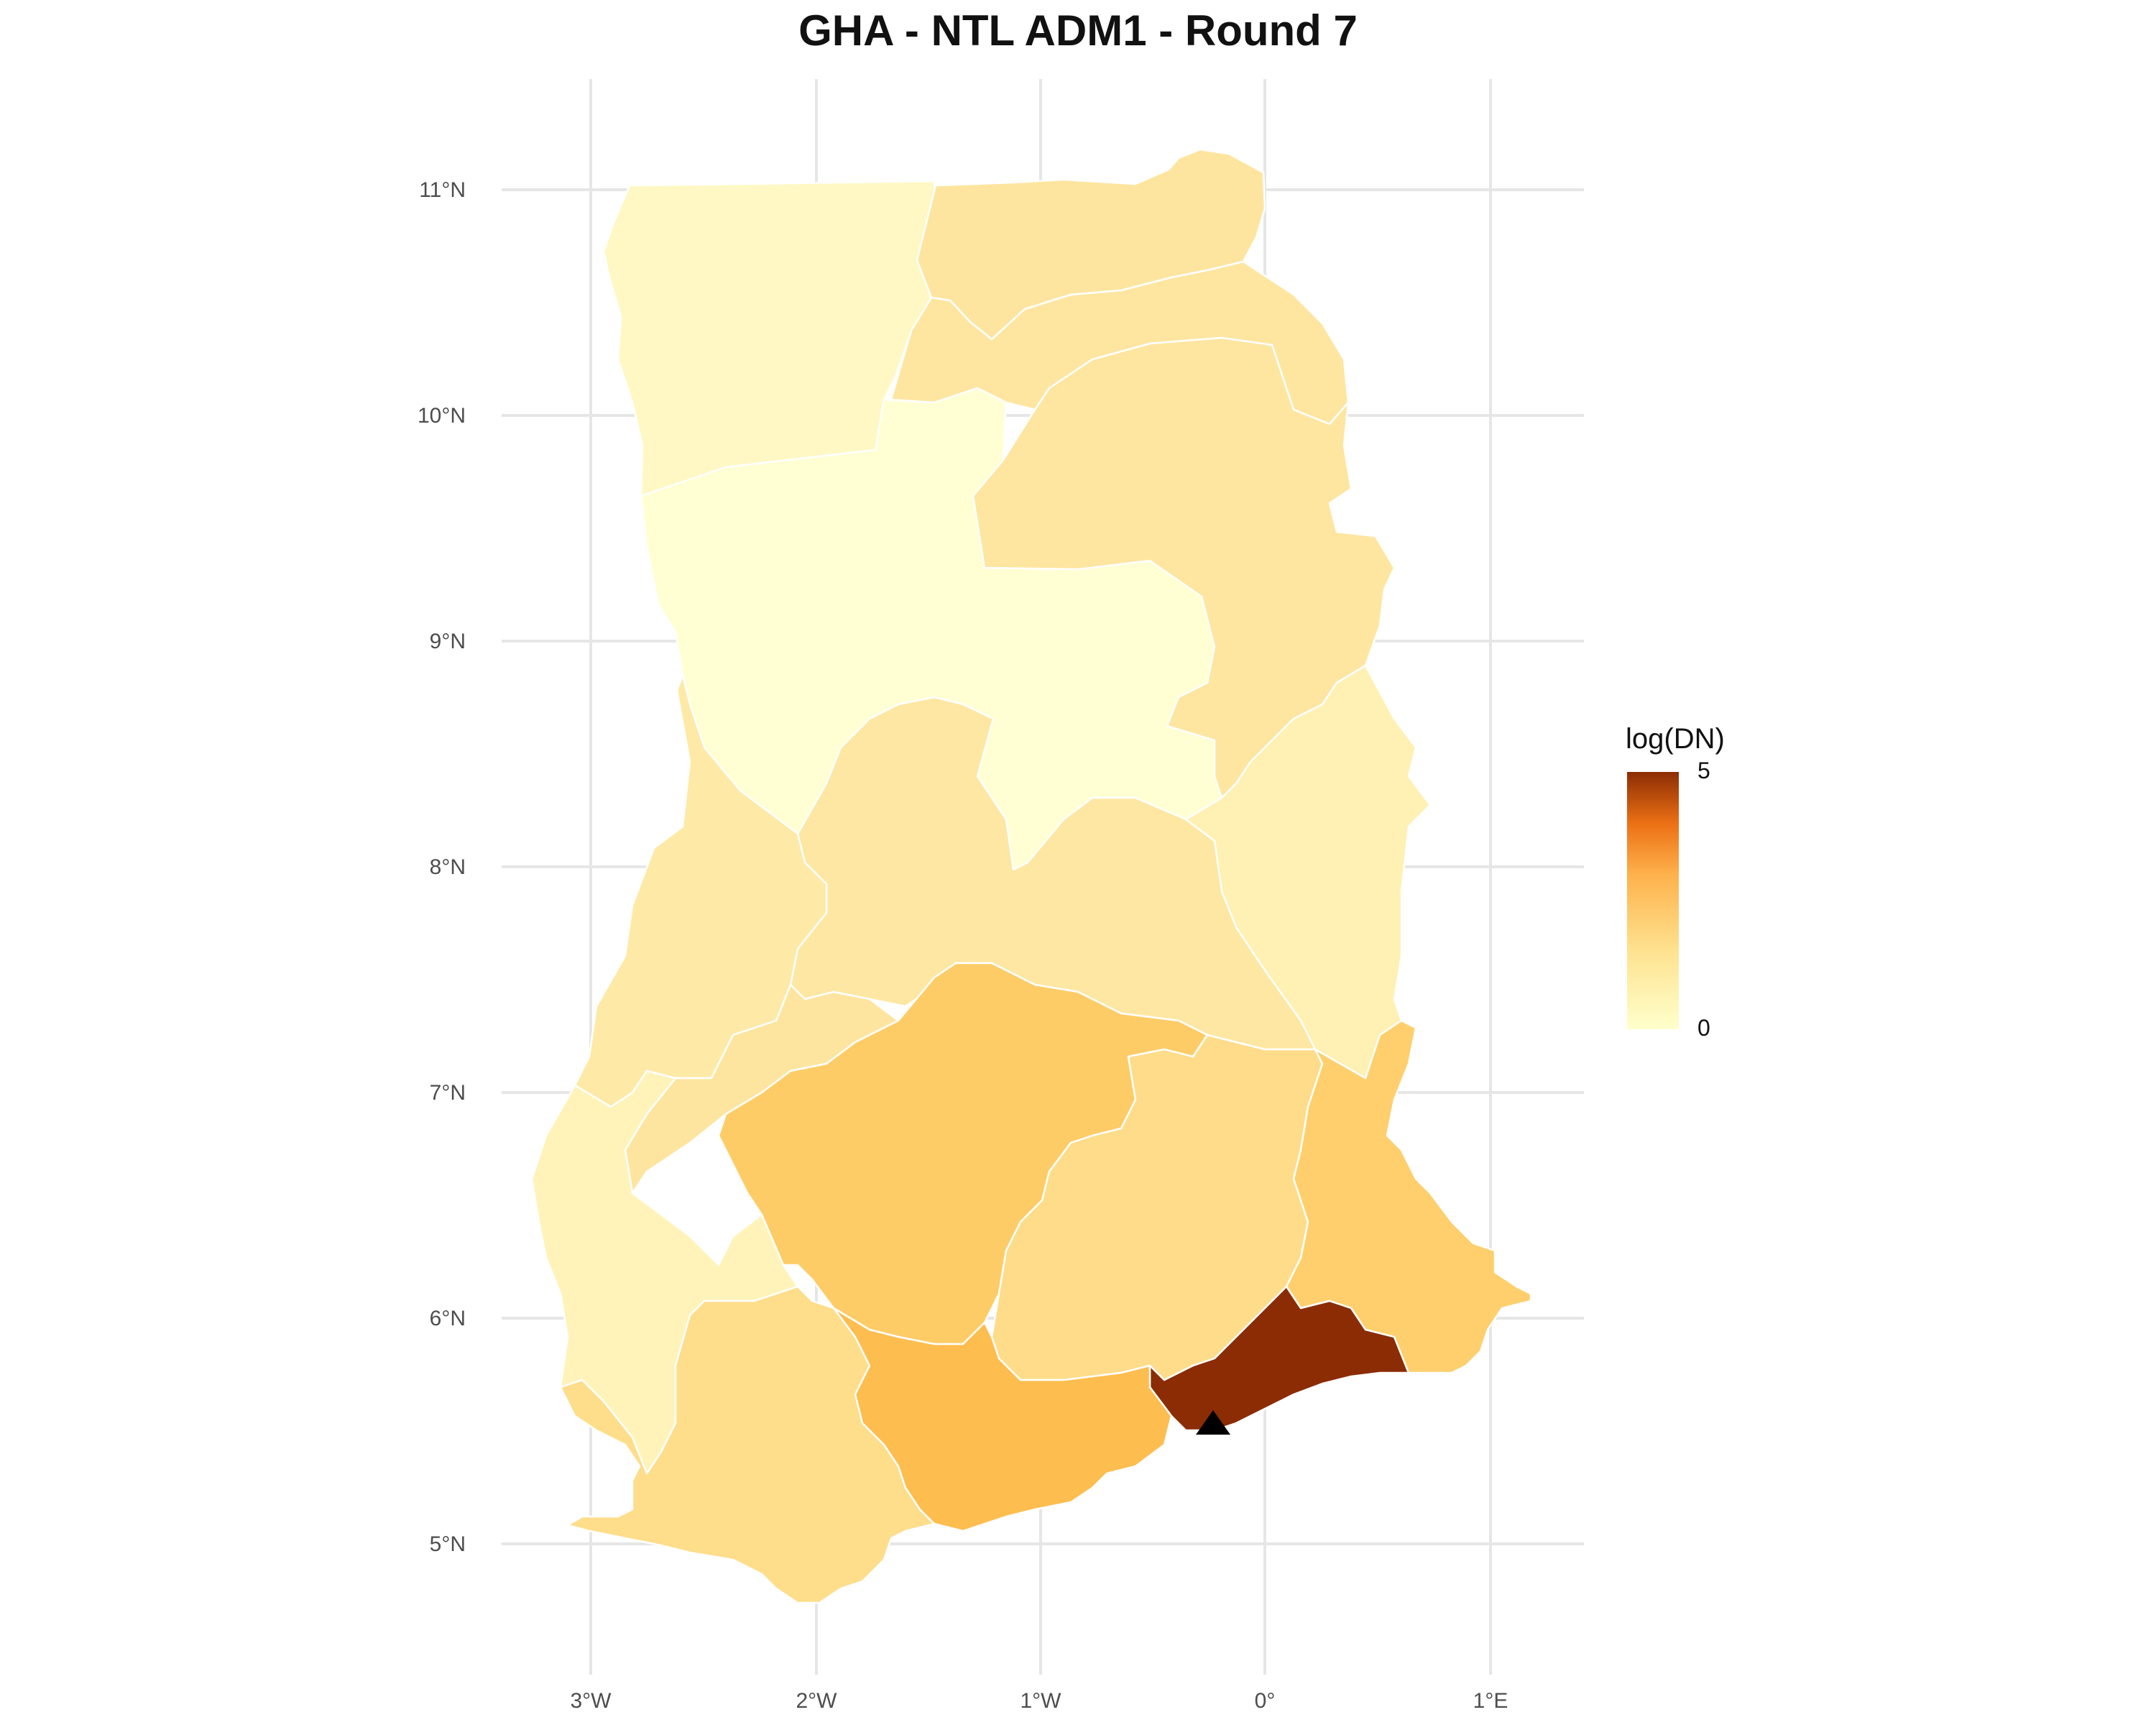 The height and width of the screenshot is (1725, 2156). Describe the element at coordinates (1409, 1196) in the screenshot. I see `region-volta` at that location.